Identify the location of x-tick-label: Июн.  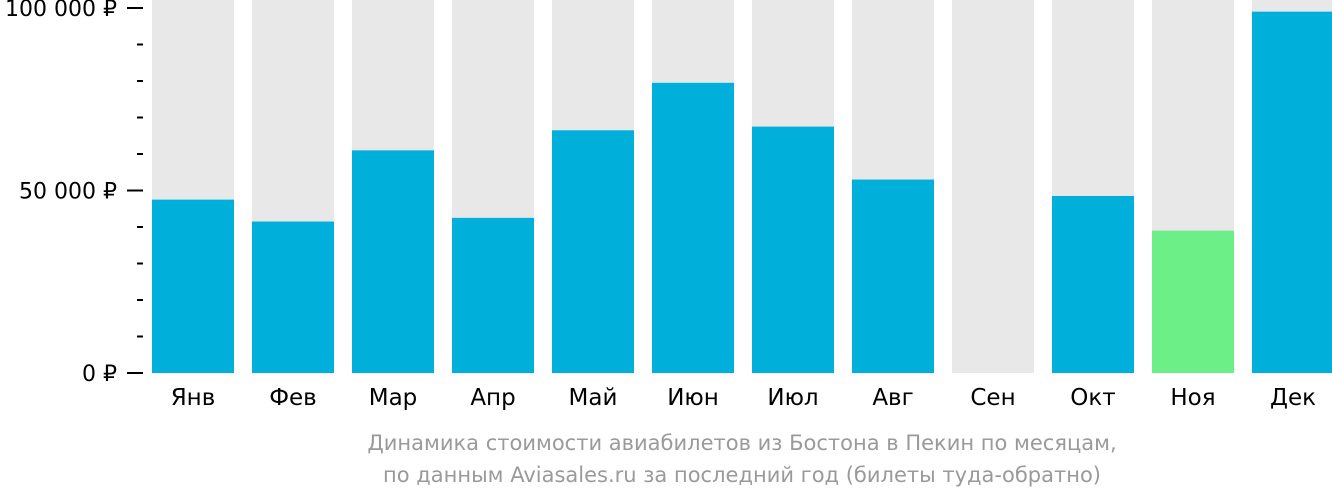
(693, 398).